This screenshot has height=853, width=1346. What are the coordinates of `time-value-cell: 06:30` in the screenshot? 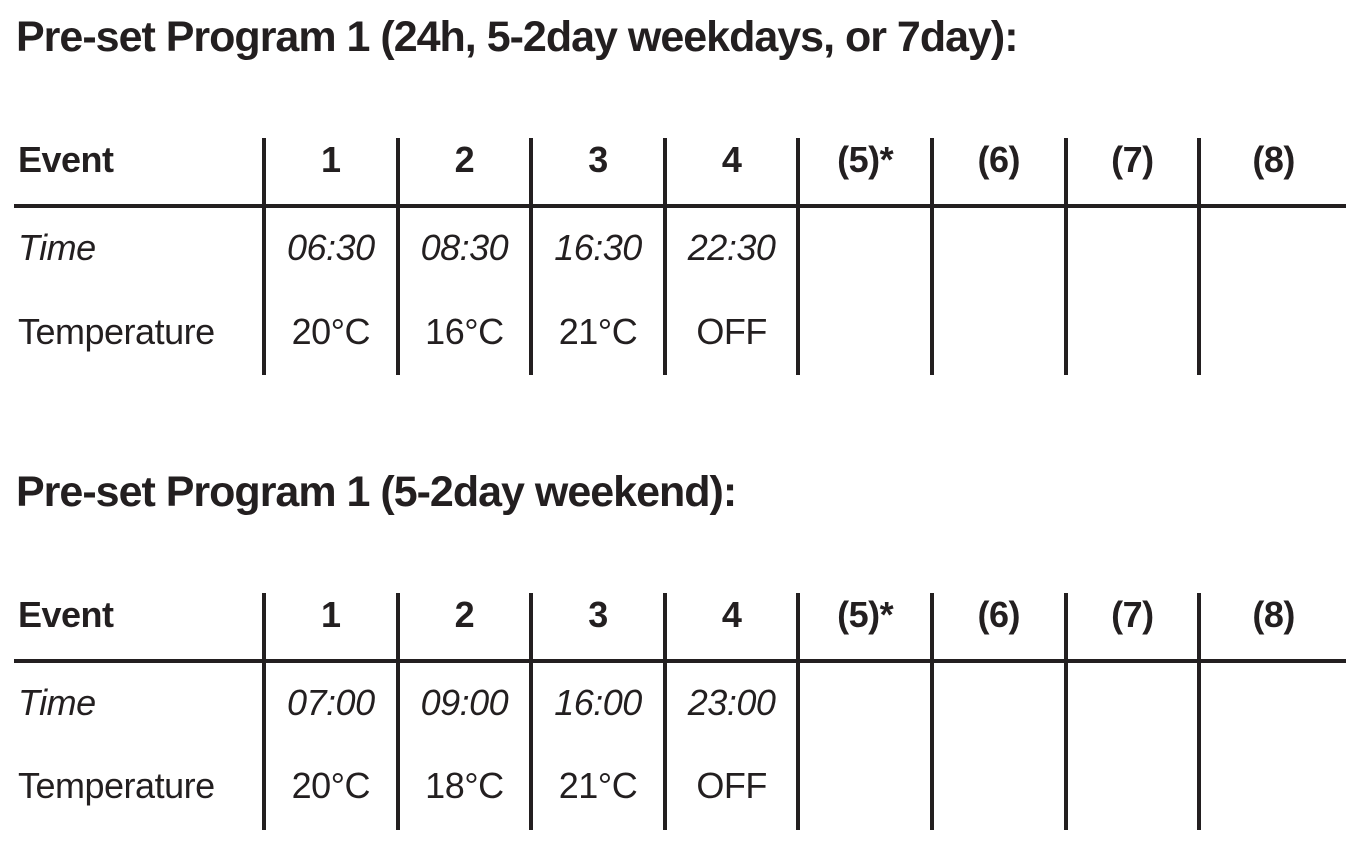 It's located at (329, 248).